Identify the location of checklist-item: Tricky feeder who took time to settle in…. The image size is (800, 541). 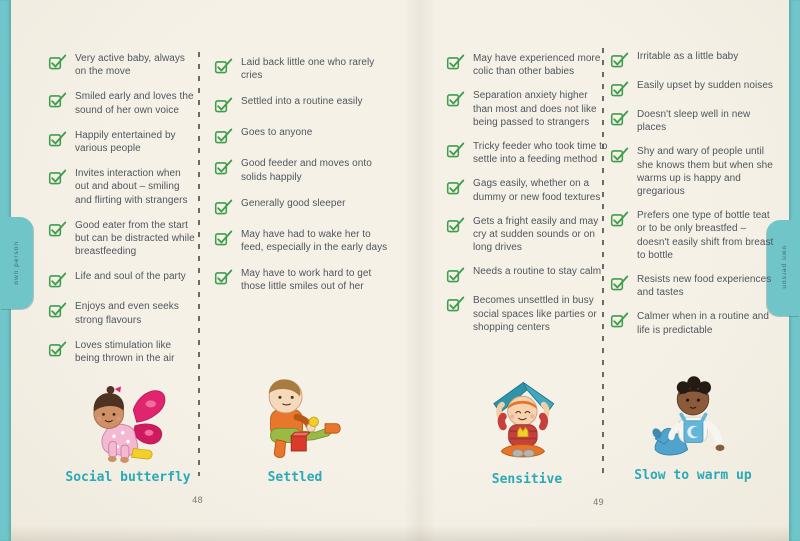
(528, 153).